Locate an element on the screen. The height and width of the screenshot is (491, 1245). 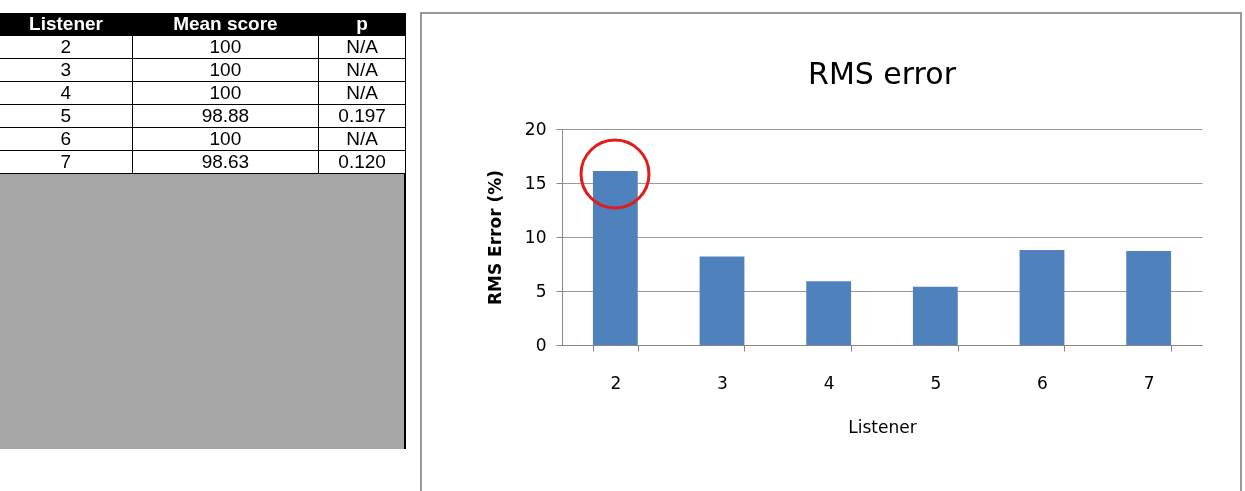
y-tick-label: 6 is located at coordinates (66, 139).